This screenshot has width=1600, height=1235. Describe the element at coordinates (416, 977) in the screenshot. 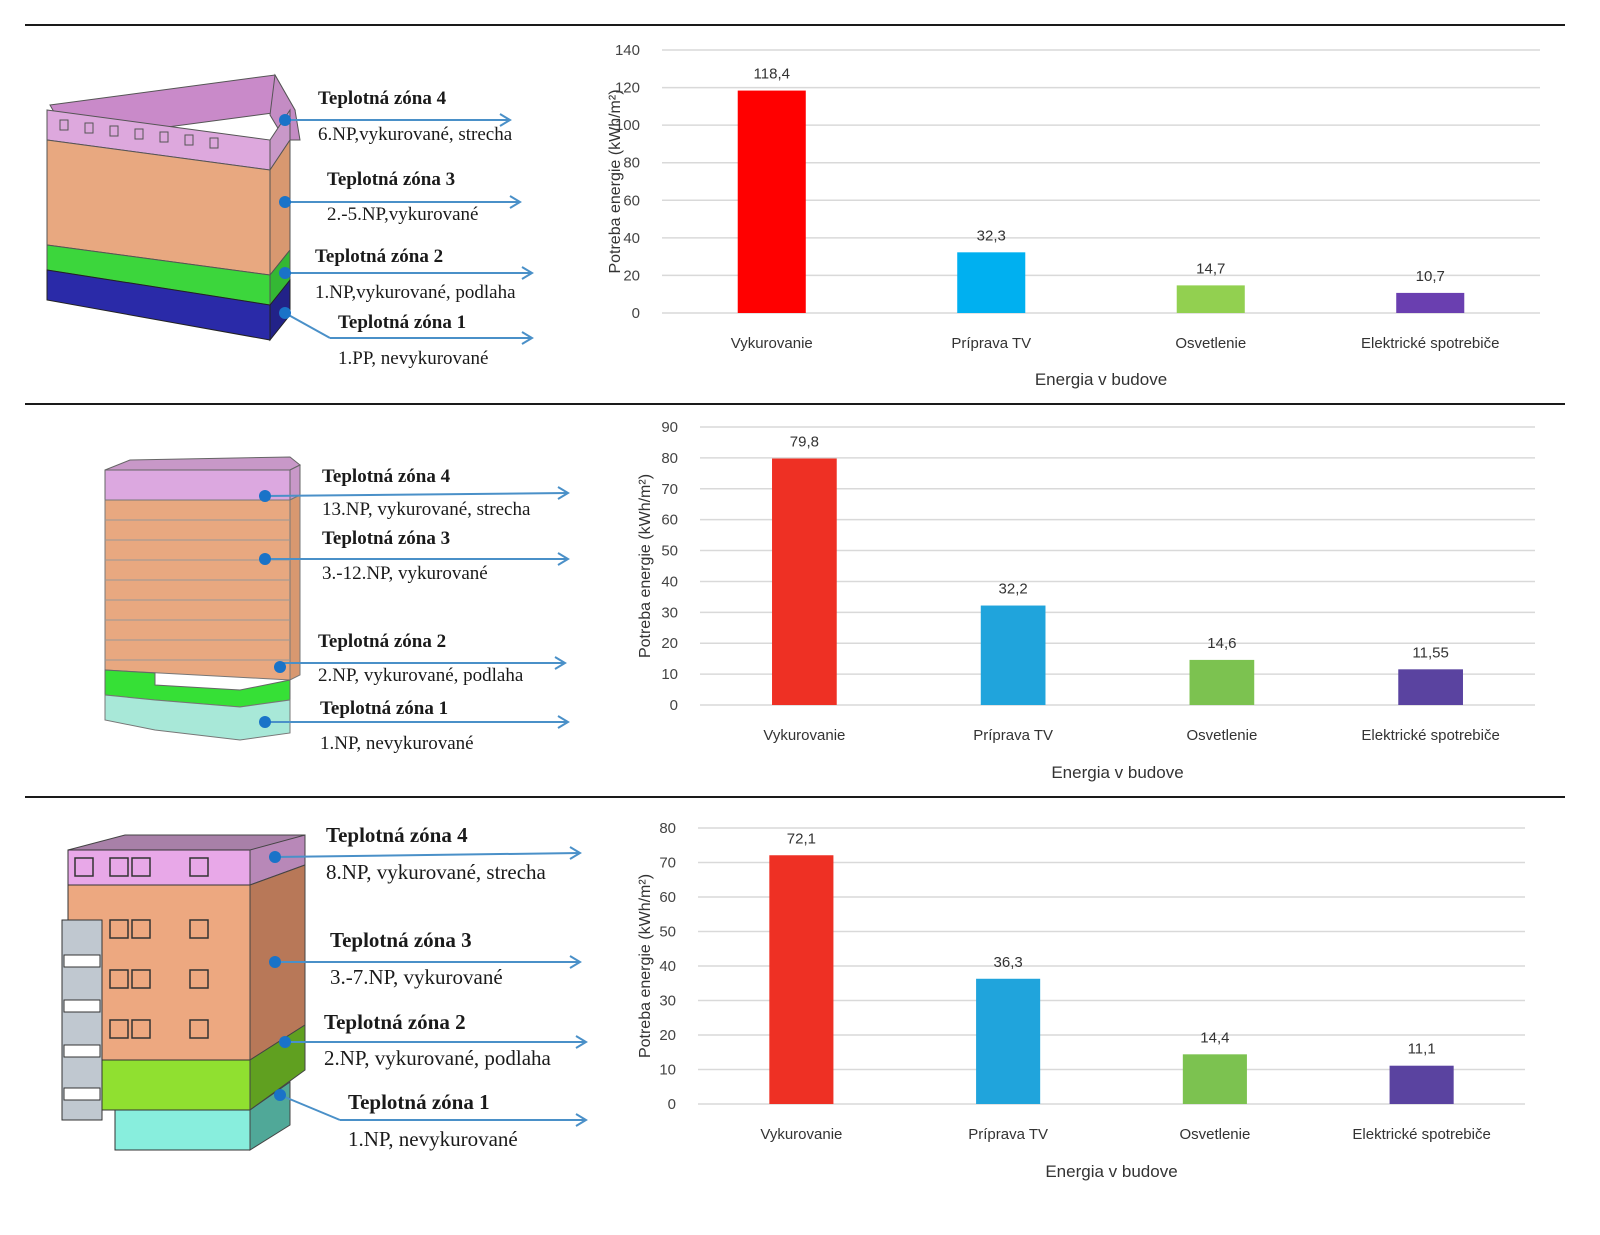

I see `zone-3-description: 3.-7.NP, vykurované` at that location.